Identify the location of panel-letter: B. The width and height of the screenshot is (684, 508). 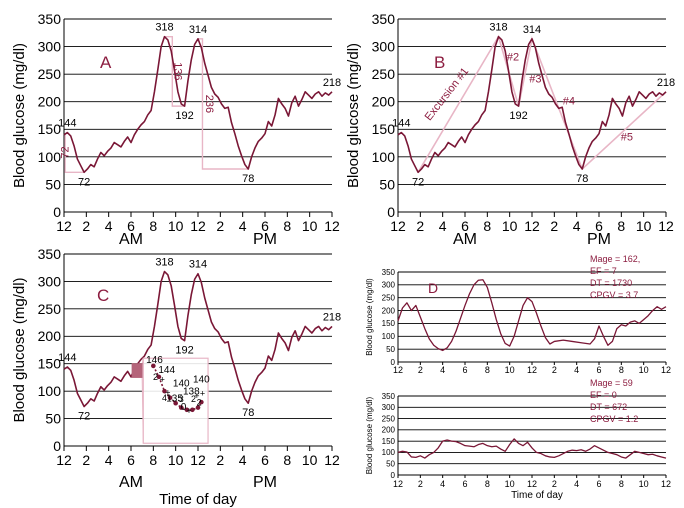
(439, 62).